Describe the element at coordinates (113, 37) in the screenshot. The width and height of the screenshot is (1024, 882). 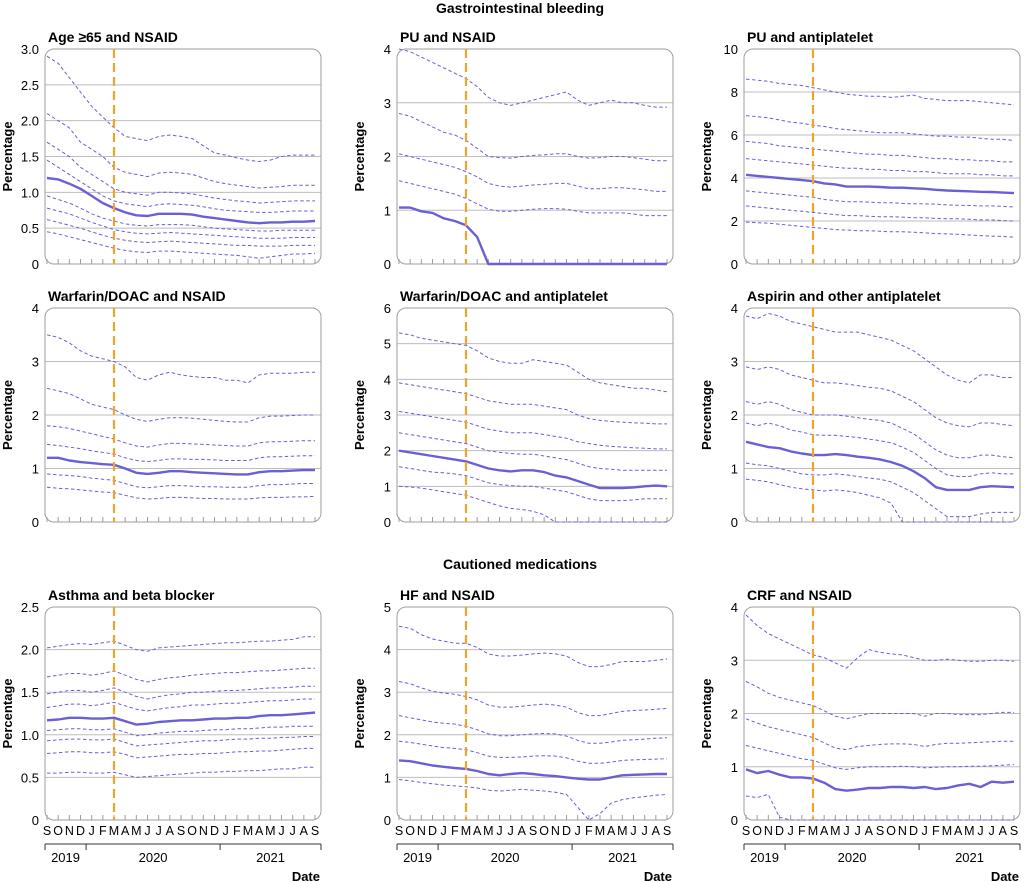
I see `panel-title: Age ≥65 and NSAID` at that location.